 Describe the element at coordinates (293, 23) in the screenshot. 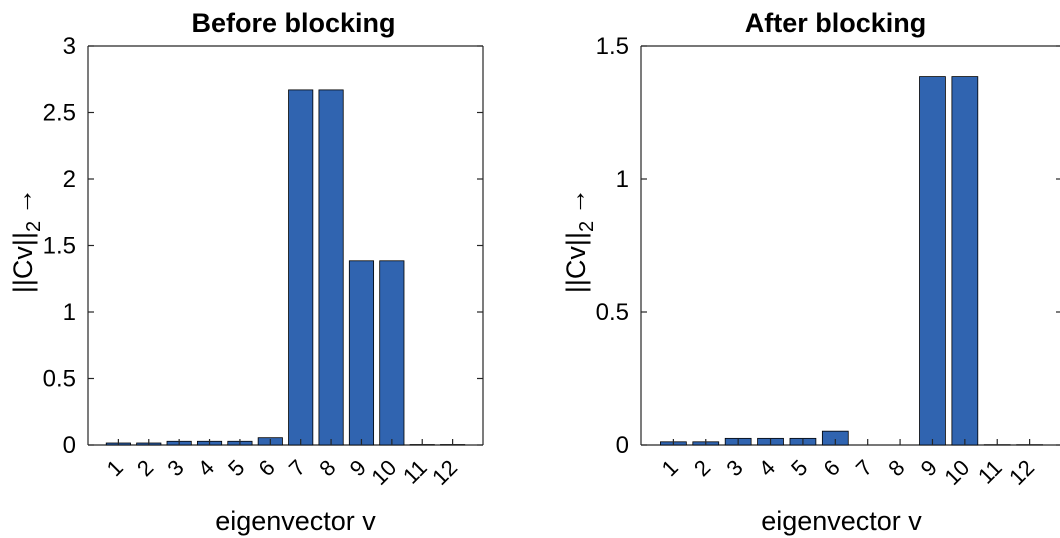

I see `chart-title: Before blocking` at that location.